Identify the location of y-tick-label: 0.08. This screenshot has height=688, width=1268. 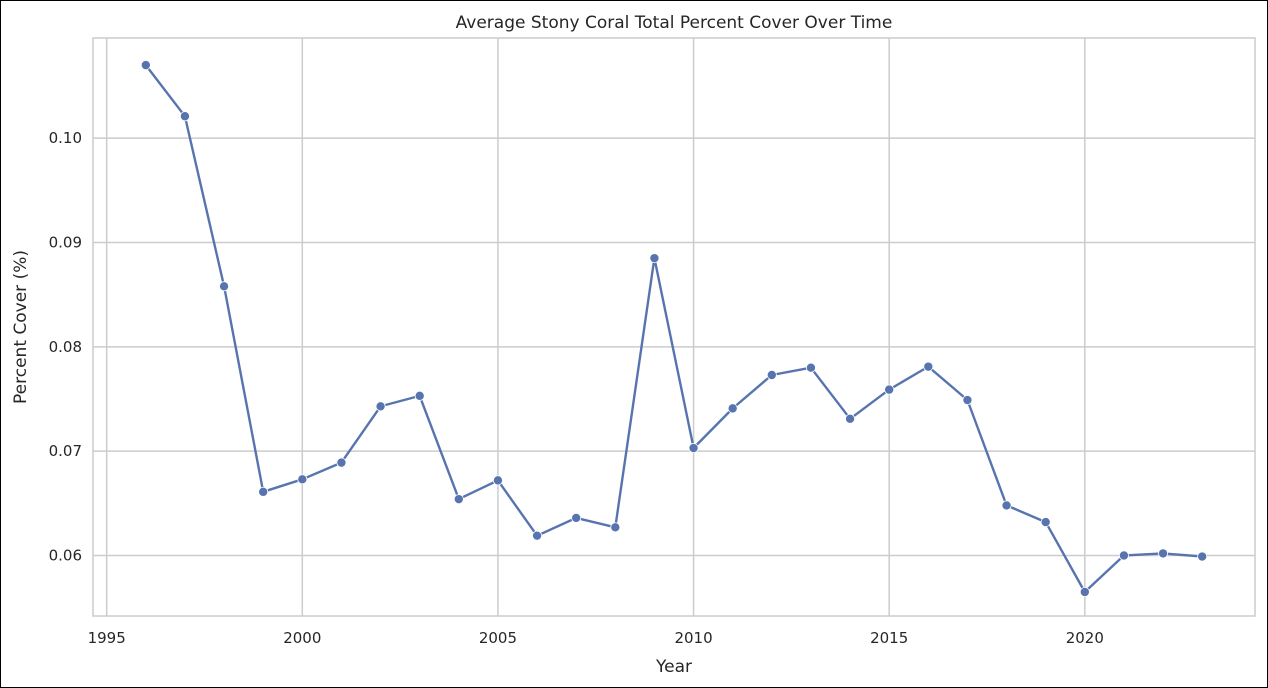
(65, 347).